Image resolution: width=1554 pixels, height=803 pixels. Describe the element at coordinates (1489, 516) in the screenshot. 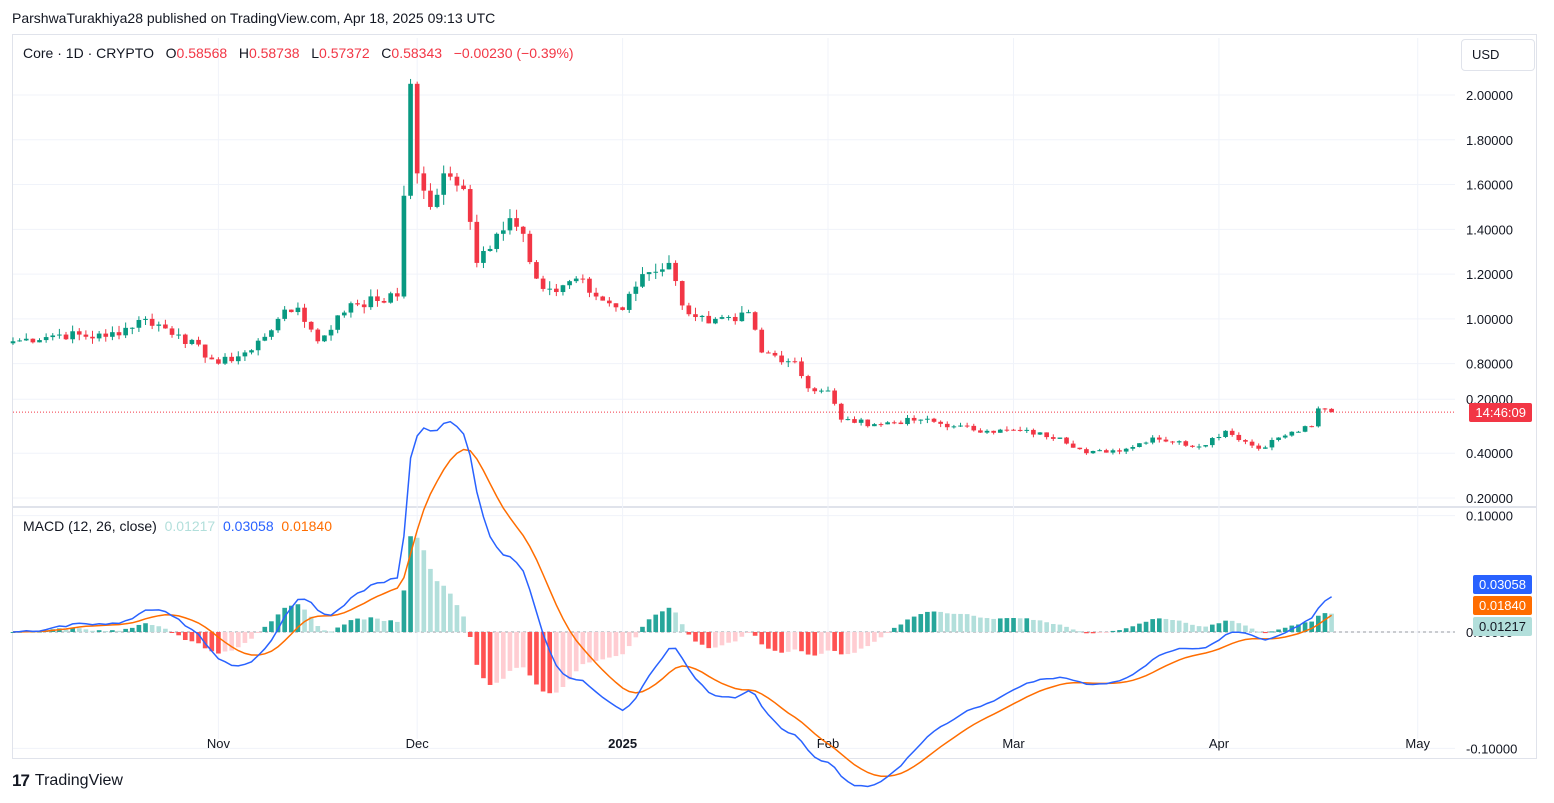

I see `macd-tick-label: 0.10000` at that location.